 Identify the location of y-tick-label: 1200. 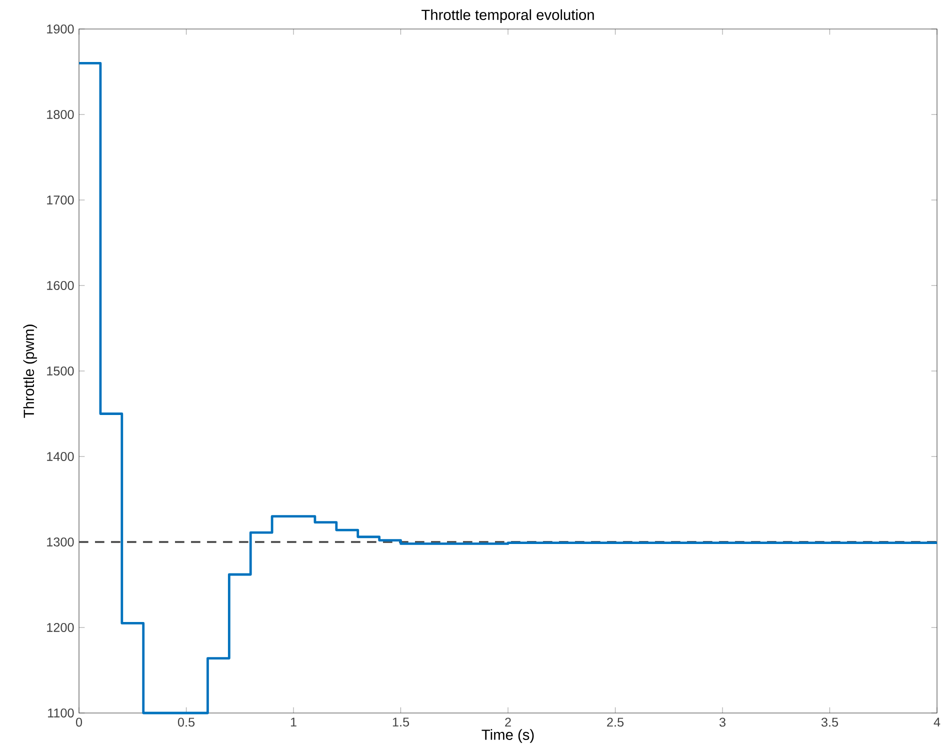
(60, 627).